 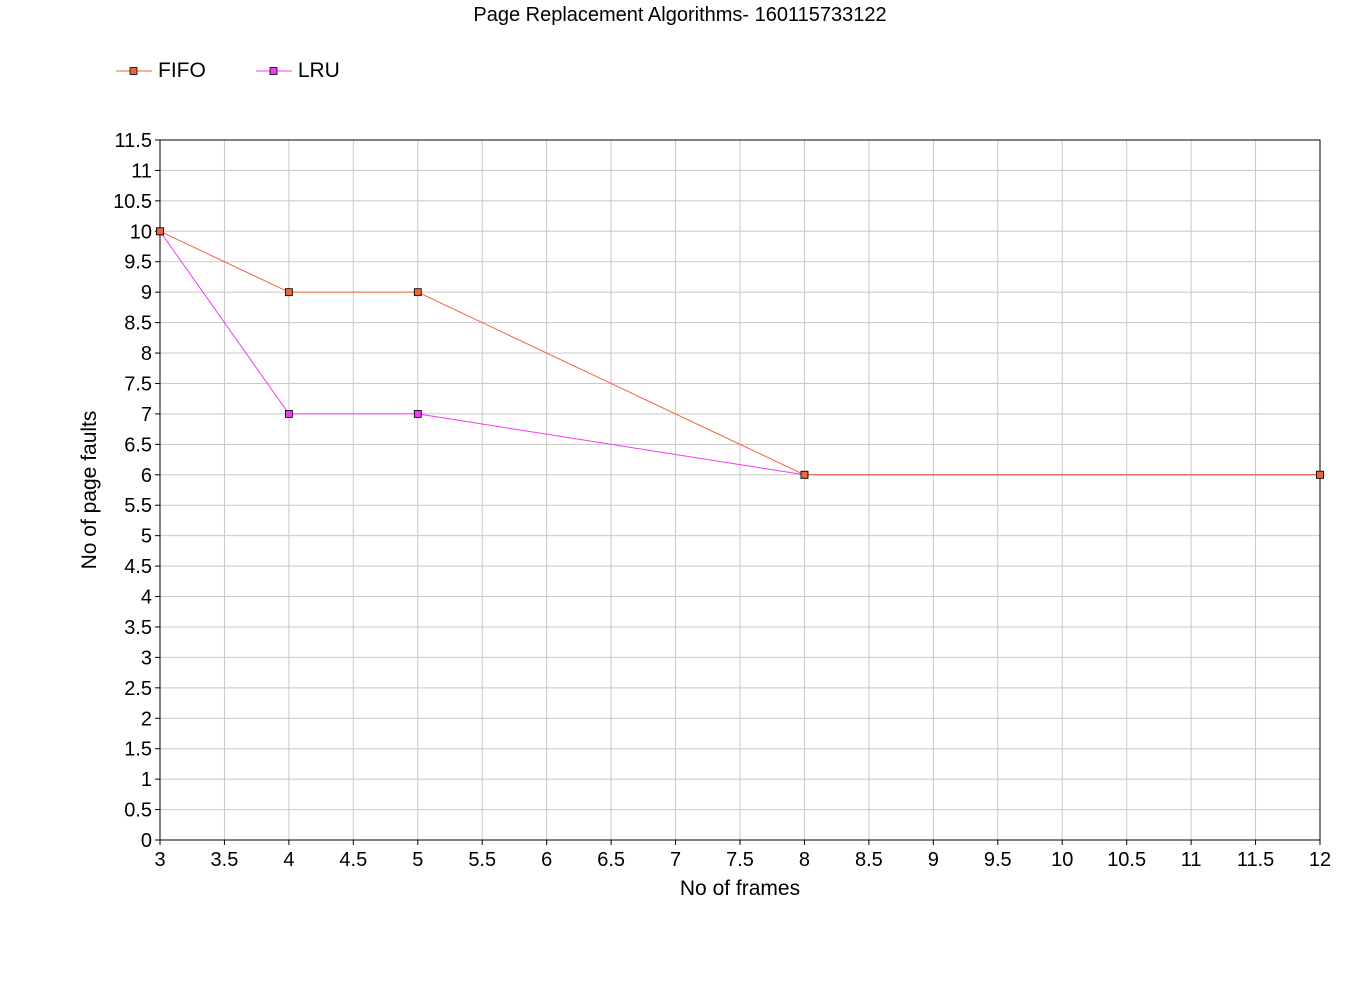 What do you see at coordinates (273, 71) in the screenshot?
I see `legend-swatch-lru` at bounding box center [273, 71].